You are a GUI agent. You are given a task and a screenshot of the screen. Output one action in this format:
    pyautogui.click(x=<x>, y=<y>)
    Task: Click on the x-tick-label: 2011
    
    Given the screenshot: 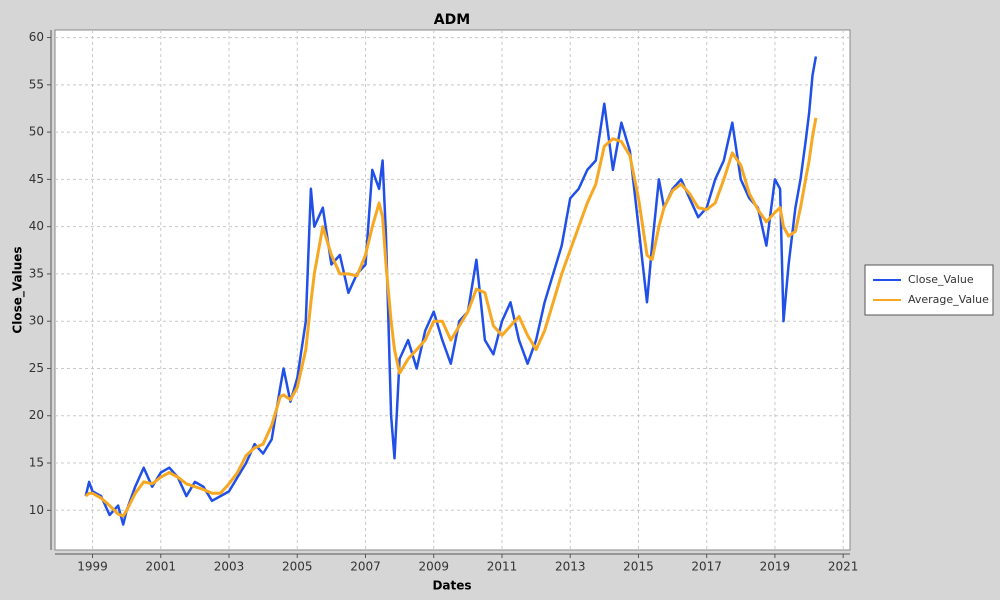 What is the action you would take?
    pyautogui.click(x=502, y=567)
    